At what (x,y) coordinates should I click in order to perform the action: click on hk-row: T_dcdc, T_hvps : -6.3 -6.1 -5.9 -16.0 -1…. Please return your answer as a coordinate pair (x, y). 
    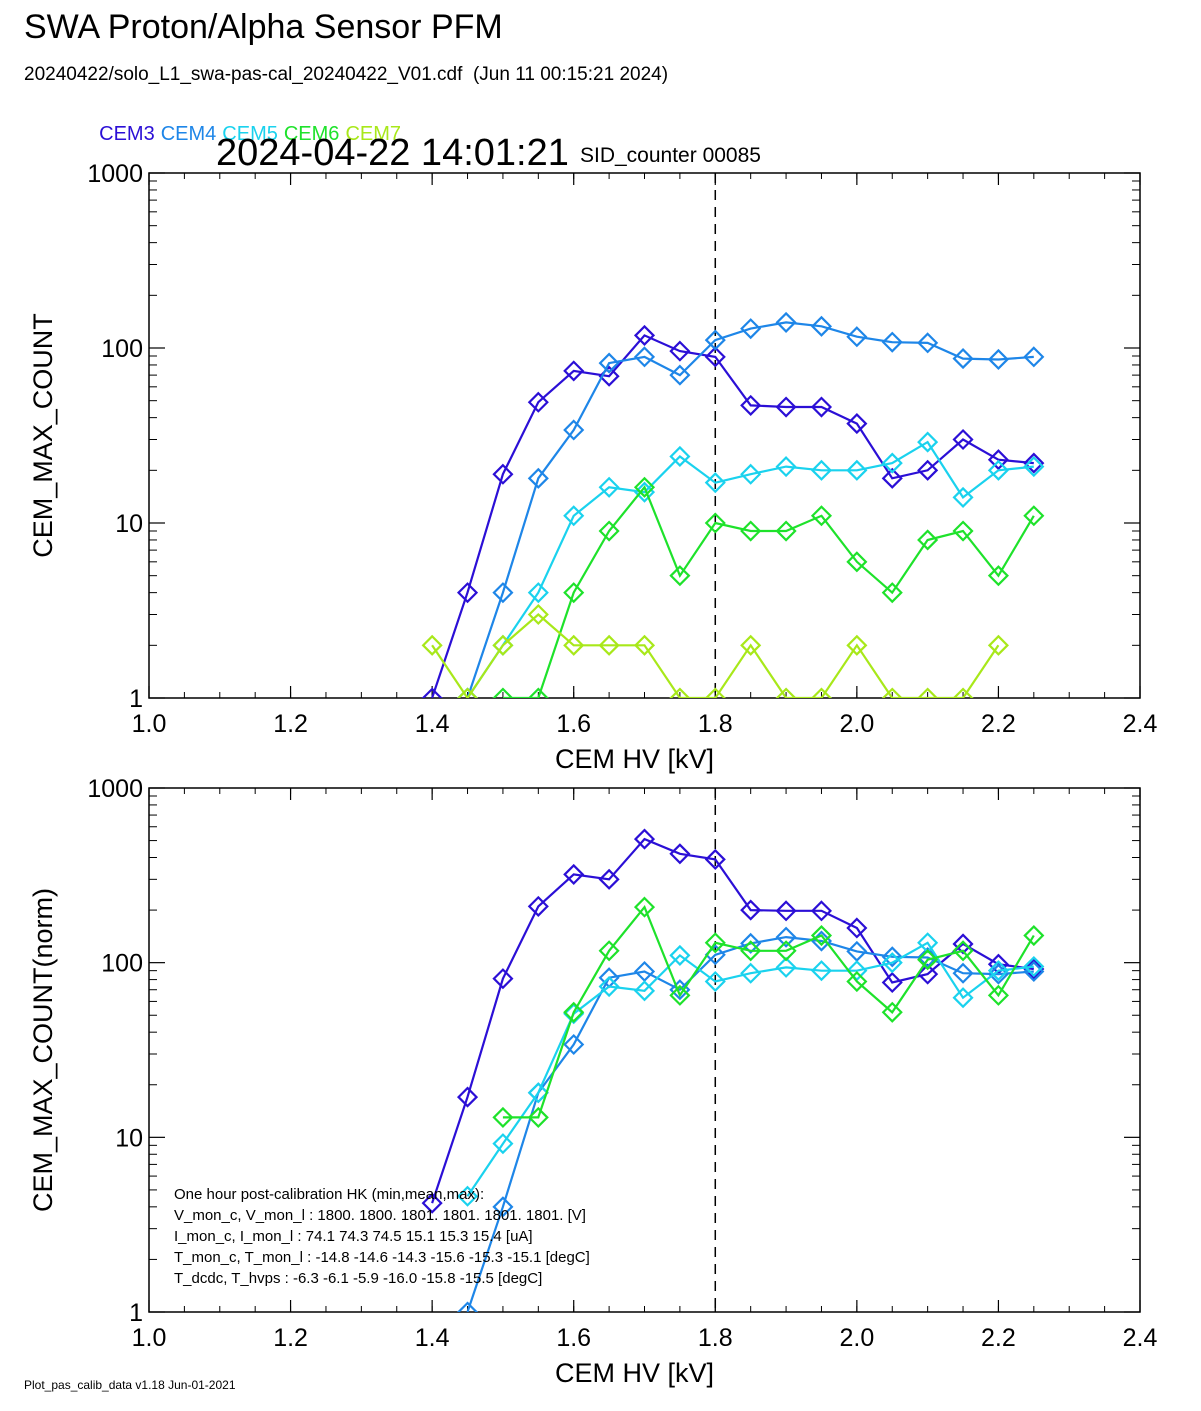
    Looking at the image, I should click on (358, 1278).